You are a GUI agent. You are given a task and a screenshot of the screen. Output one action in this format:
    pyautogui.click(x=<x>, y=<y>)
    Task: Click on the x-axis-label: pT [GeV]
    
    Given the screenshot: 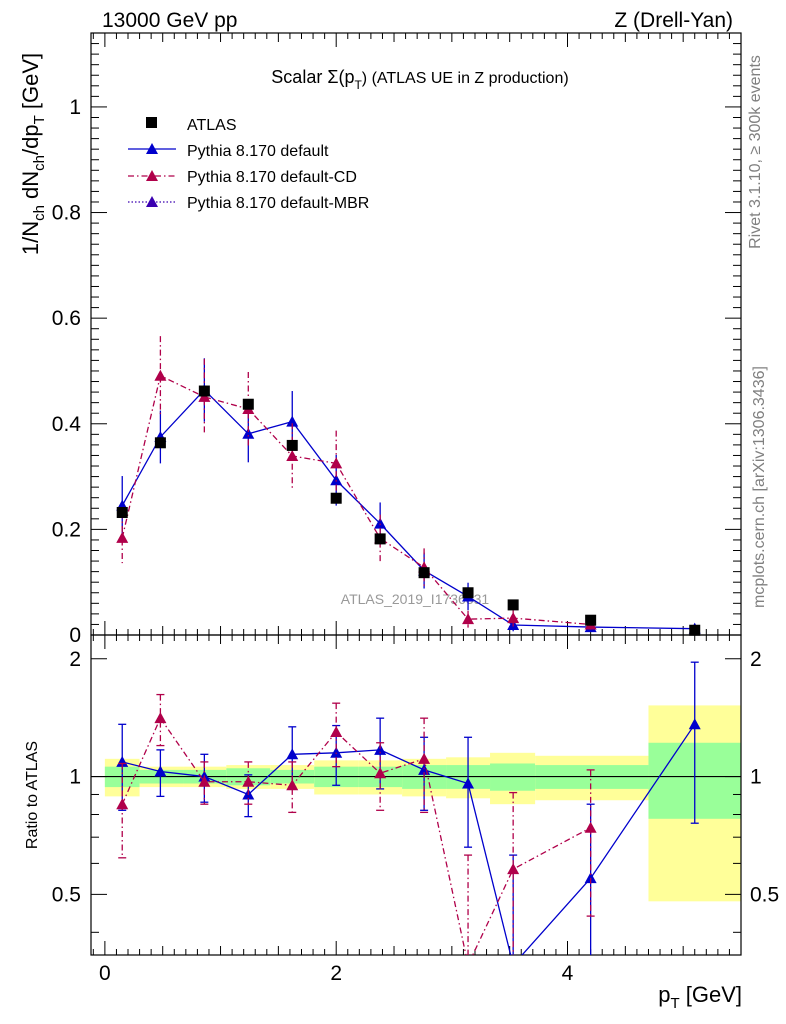 What is the action you would take?
    pyautogui.click(x=700, y=997)
    